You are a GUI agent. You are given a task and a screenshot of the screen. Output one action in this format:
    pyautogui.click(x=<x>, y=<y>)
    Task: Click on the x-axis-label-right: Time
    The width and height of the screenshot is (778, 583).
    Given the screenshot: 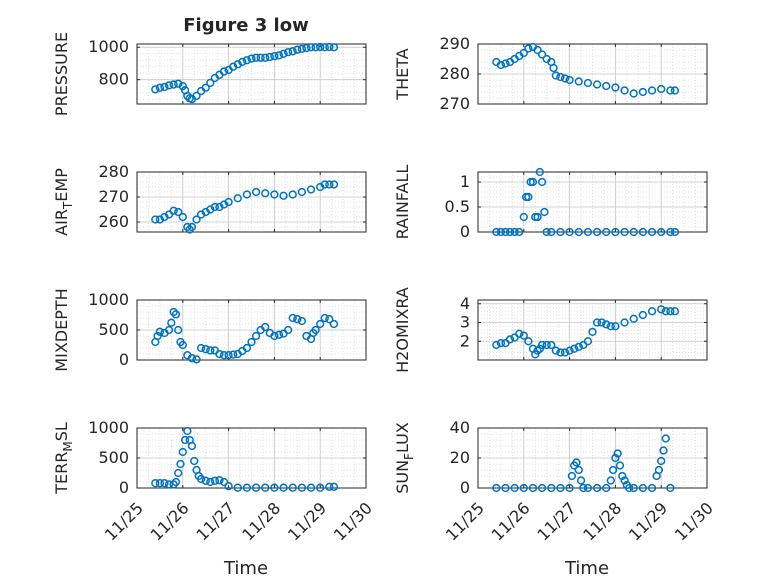 What is the action you would take?
    pyautogui.click(x=586, y=568)
    